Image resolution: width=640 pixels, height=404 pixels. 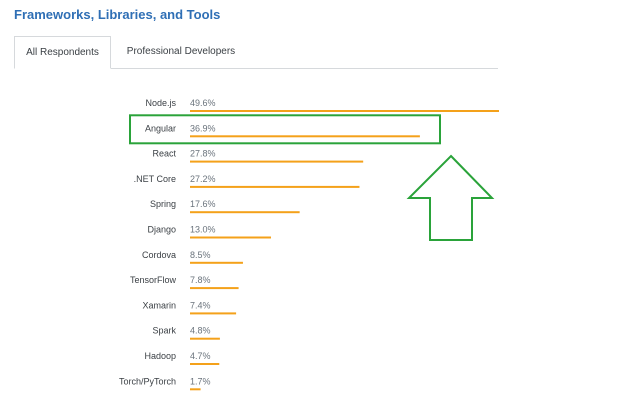 What do you see at coordinates (200, 255) in the screenshot?
I see `value-label-cordova: 8.5%` at bounding box center [200, 255].